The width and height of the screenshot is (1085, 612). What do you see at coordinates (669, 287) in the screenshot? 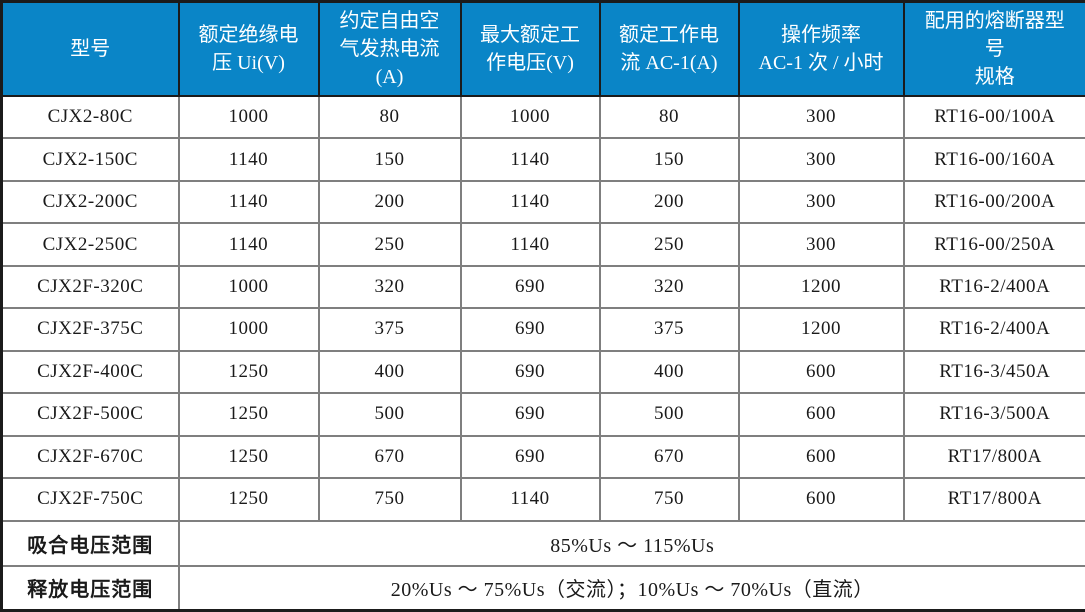
I see `cell-ie: 320` at bounding box center [669, 287].